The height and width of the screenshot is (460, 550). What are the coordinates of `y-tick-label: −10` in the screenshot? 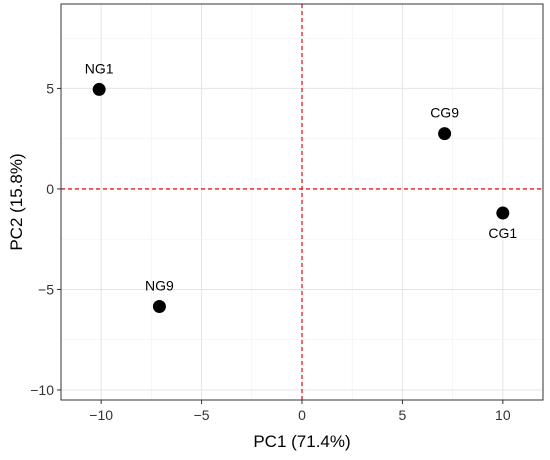 It's located at (42, 390).